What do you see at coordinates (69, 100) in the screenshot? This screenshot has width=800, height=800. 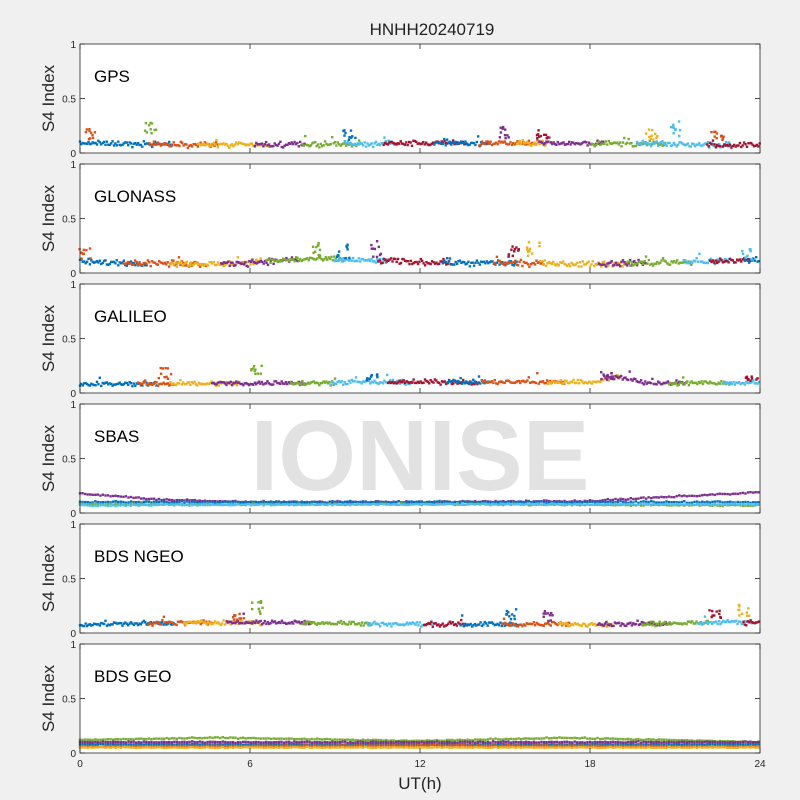 I see `y-tick-label: 0.5` at bounding box center [69, 100].